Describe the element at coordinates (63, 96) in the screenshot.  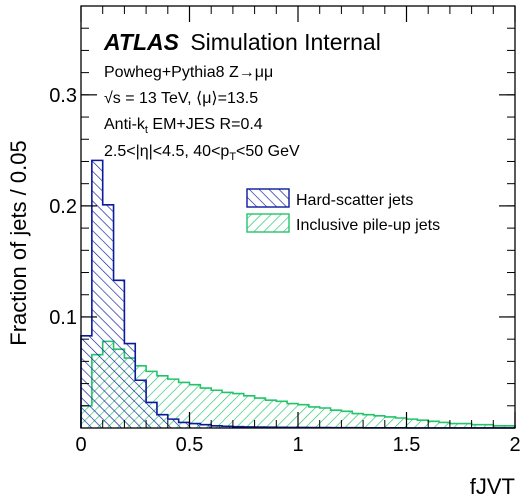
I see `y-tick-label: 0.3` at that location.